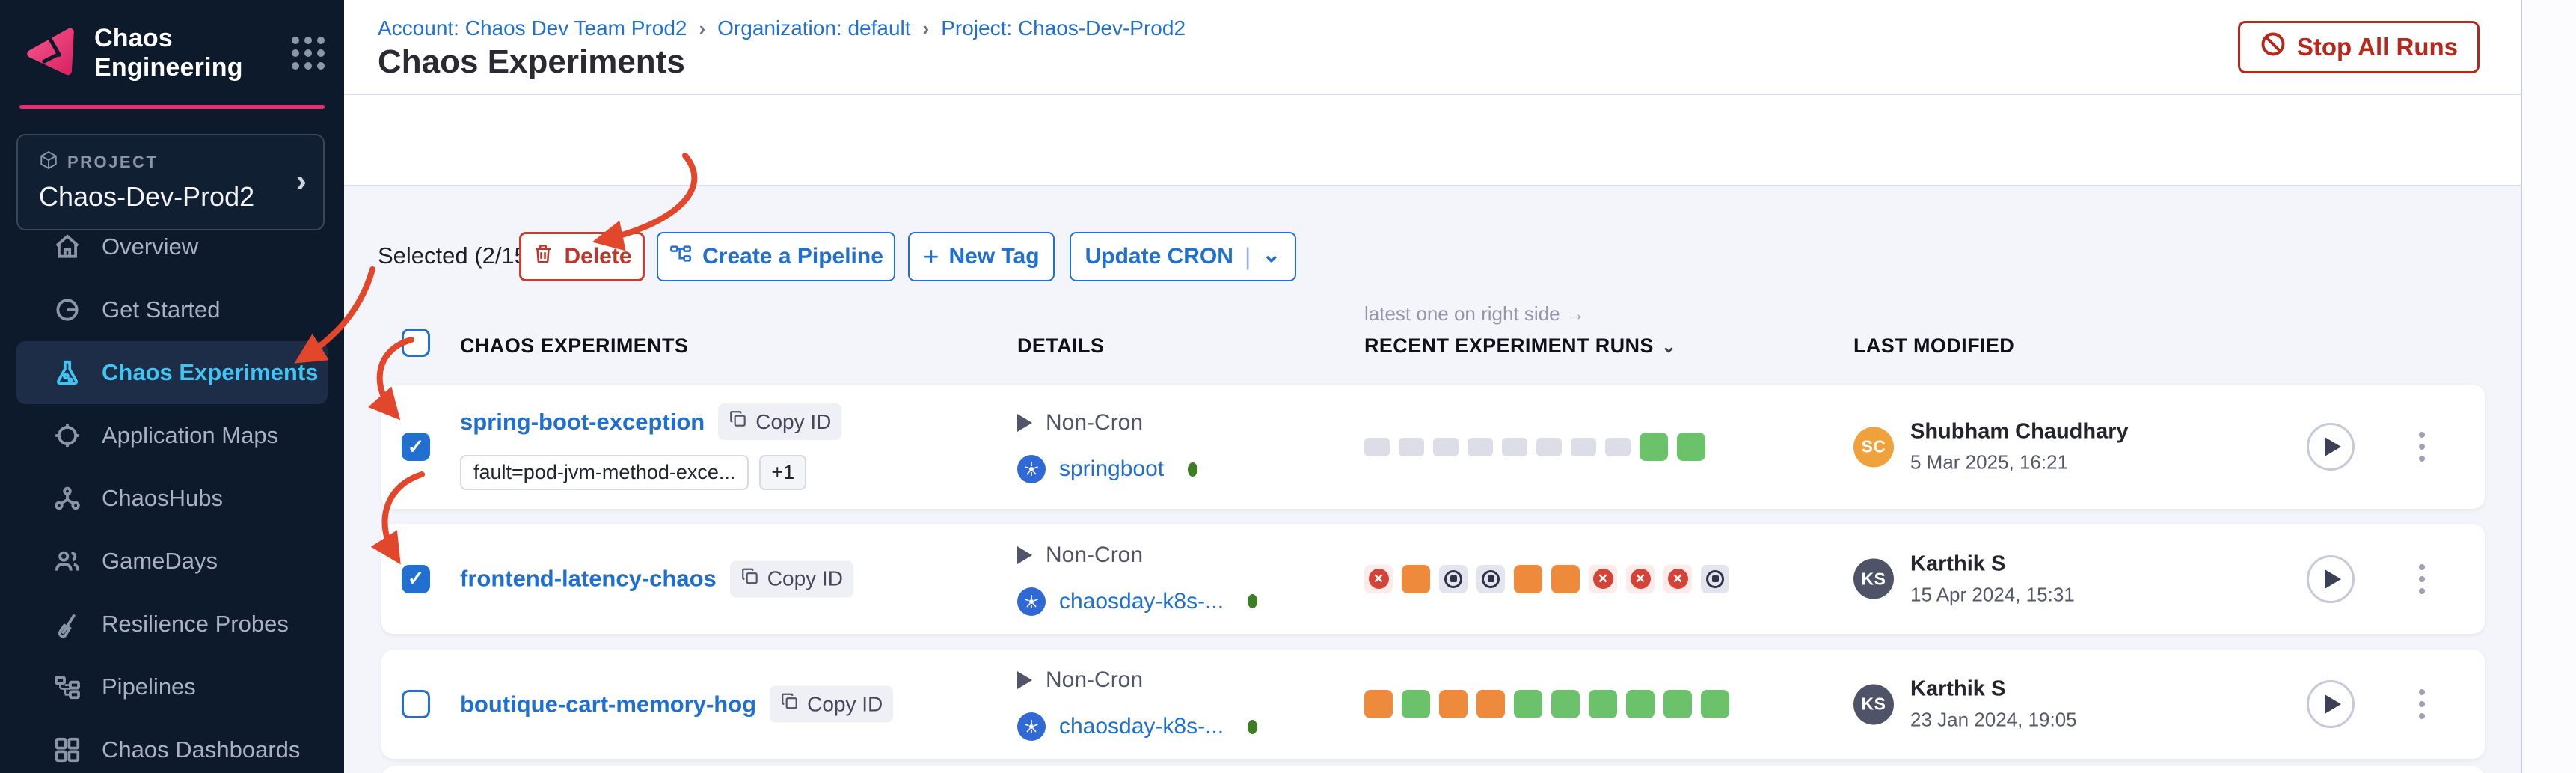  I want to click on hub-network-icon, so click(67, 498).